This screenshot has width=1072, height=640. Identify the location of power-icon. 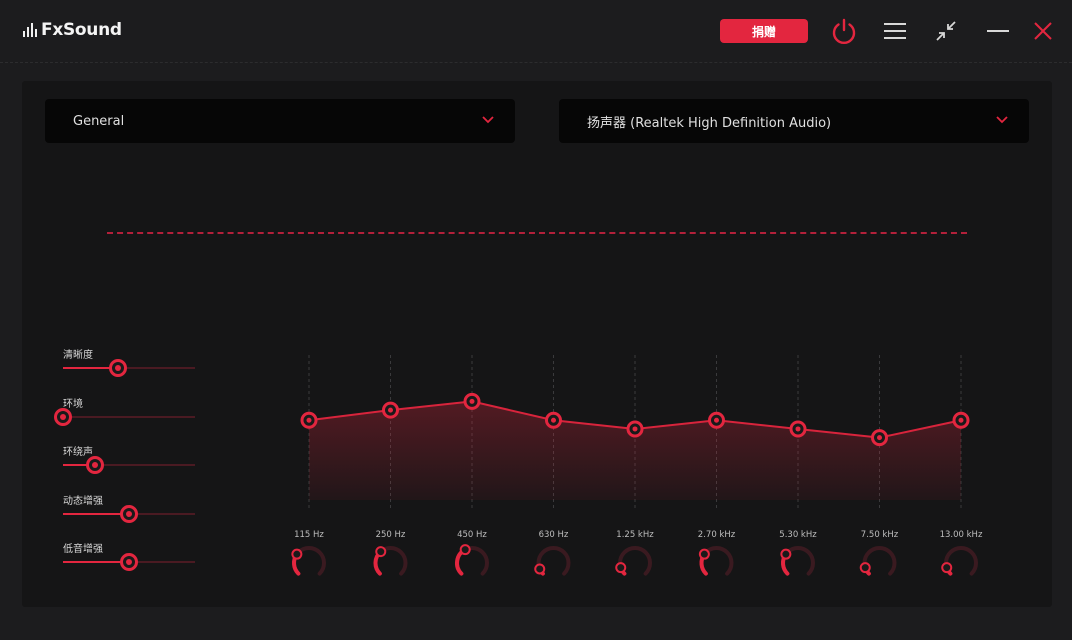
(844, 31).